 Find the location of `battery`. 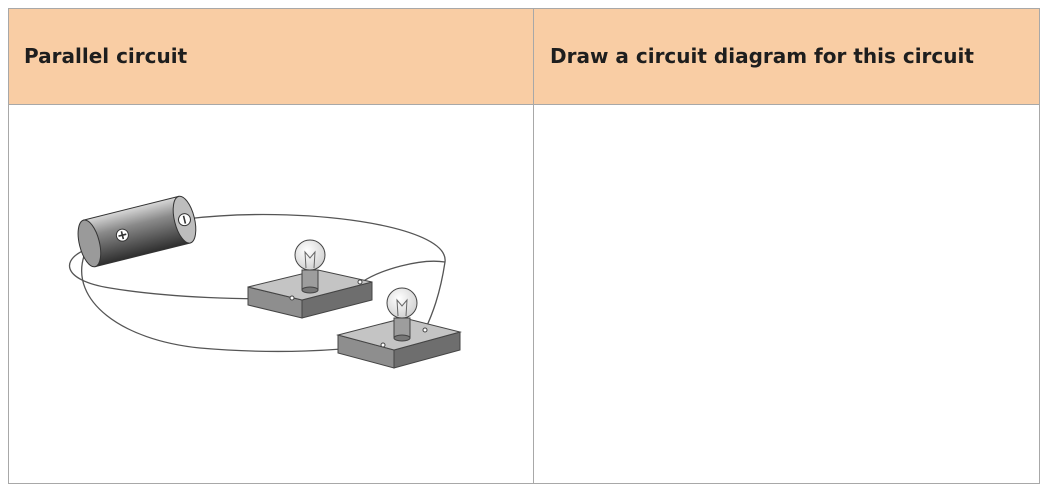

battery is located at coordinates (137, 231).